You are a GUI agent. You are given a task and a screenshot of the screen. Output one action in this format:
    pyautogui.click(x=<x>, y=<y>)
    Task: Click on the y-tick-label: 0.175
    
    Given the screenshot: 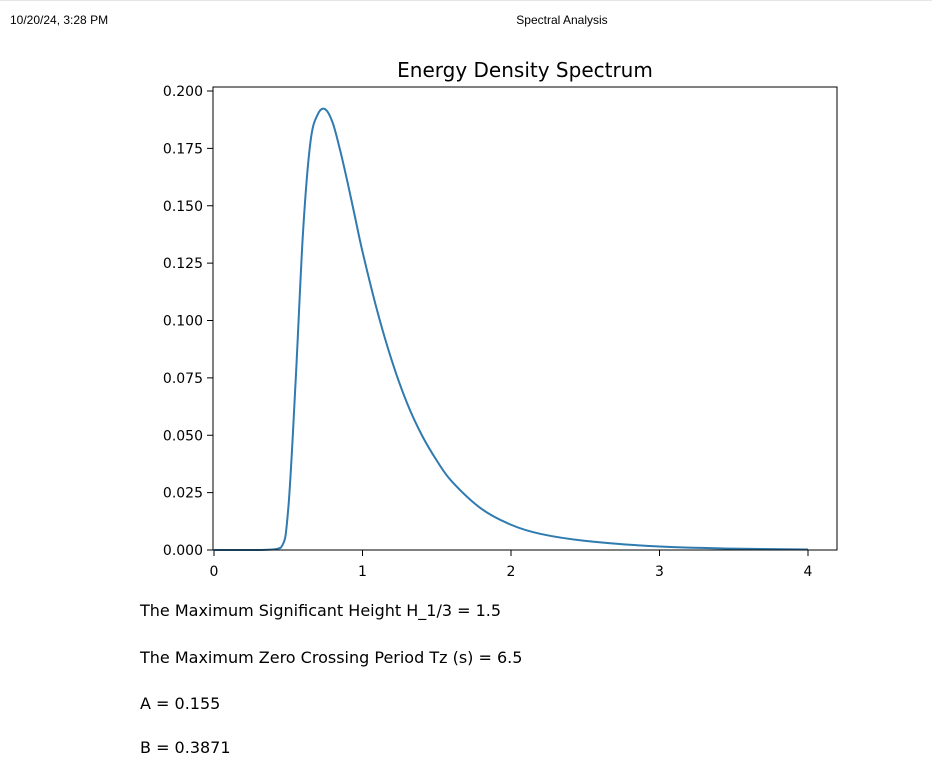 What is the action you would take?
    pyautogui.click(x=183, y=149)
    